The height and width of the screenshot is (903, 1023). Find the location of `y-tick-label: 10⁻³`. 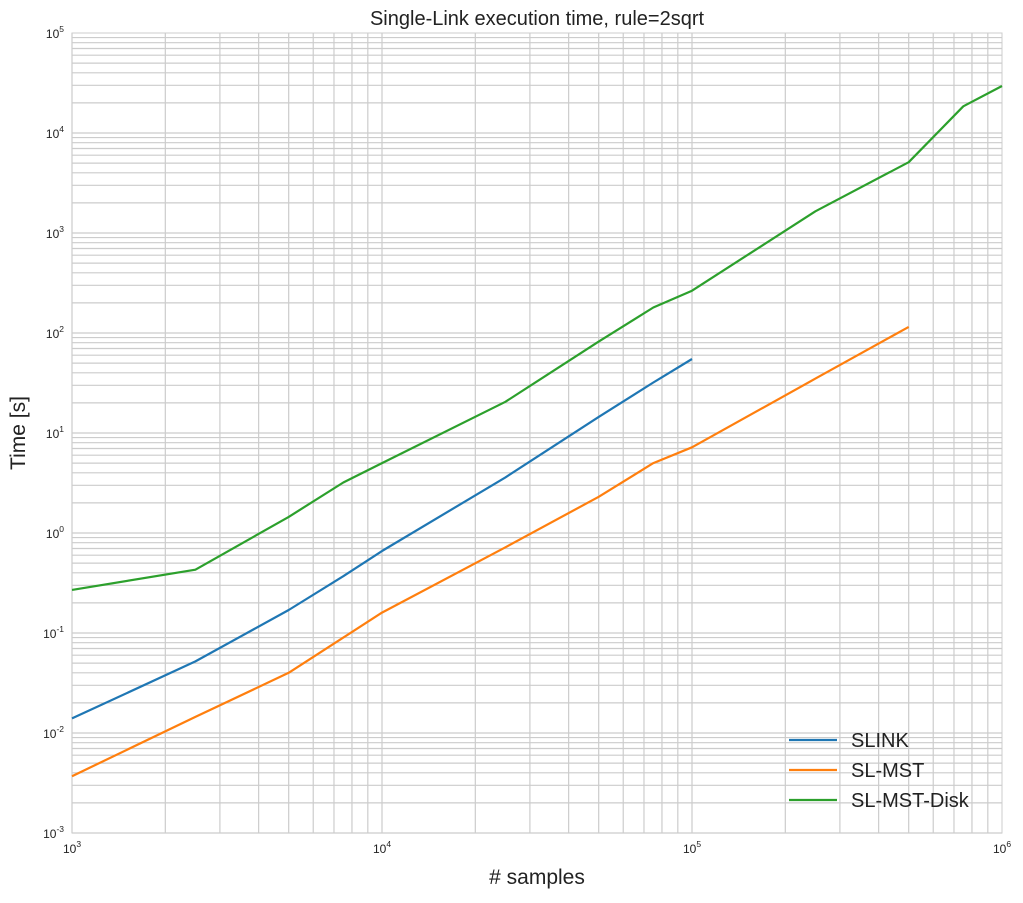

y-tick-label: 10⁻³ is located at coordinates (53, 832).